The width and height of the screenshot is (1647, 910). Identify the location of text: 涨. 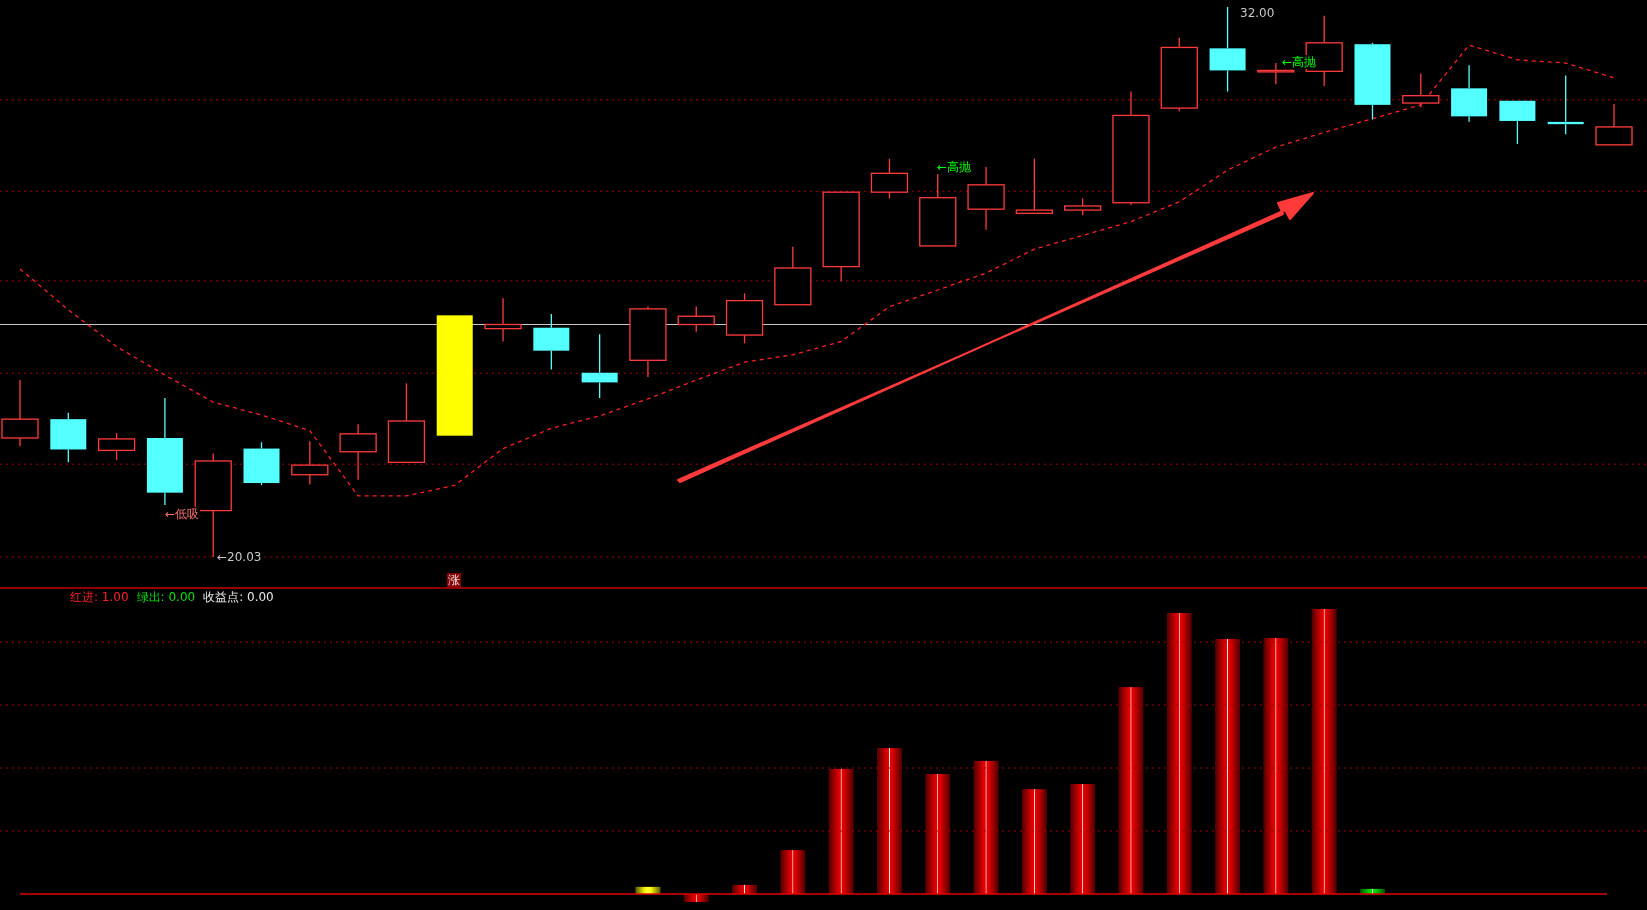
(454, 580).